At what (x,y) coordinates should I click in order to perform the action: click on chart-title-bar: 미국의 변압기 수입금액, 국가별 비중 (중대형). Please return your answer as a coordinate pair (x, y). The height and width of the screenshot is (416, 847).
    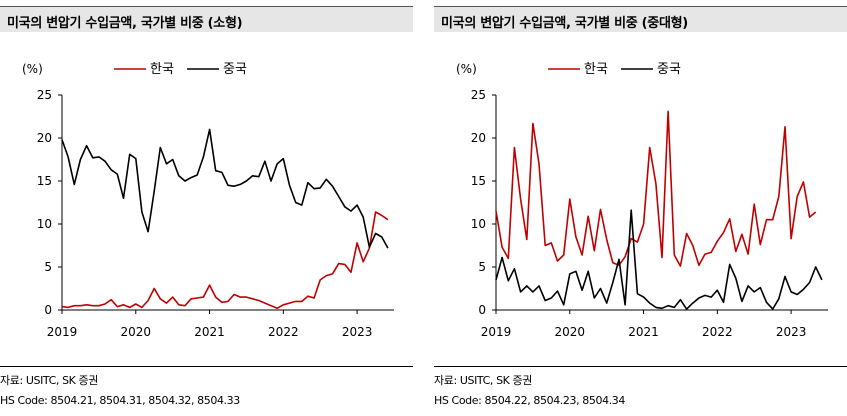
    Looking at the image, I should click on (640, 19).